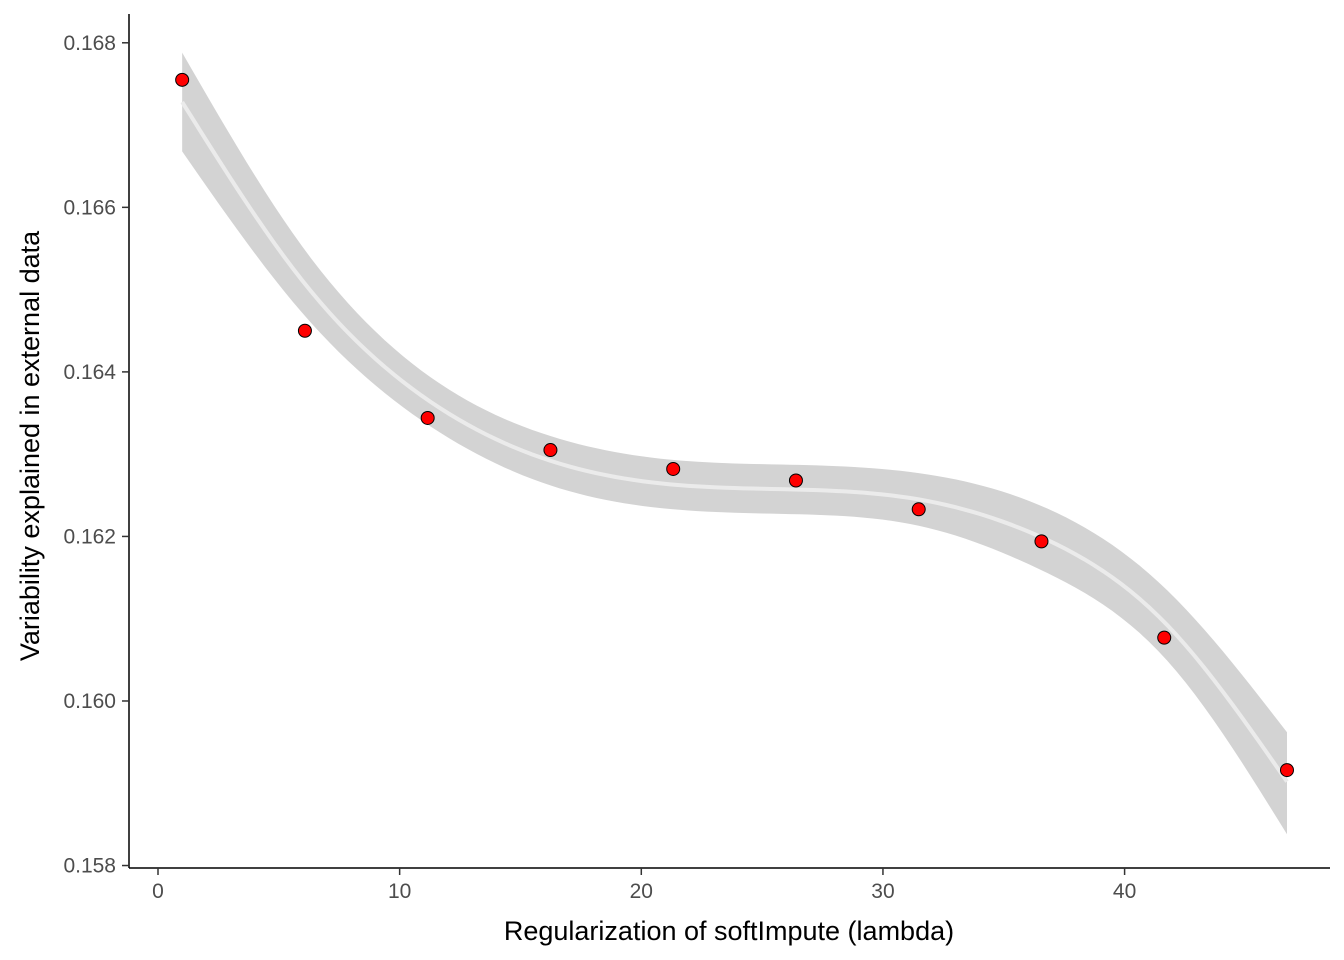  What do you see at coordinates (30, 445) in the screenshot?
I see `y-axis-title: Variability explained in external data` at bounding box center [30, 445].